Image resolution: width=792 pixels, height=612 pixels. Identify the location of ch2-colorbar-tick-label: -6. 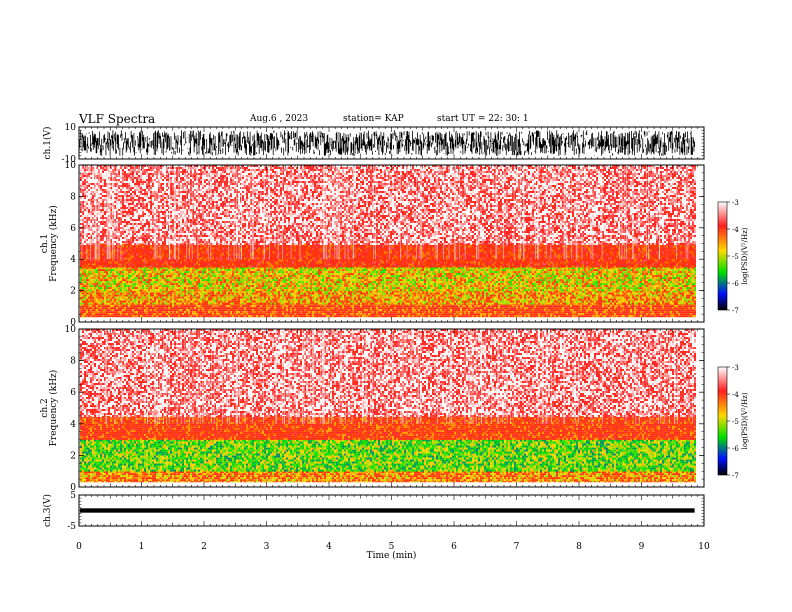
(735, 449).